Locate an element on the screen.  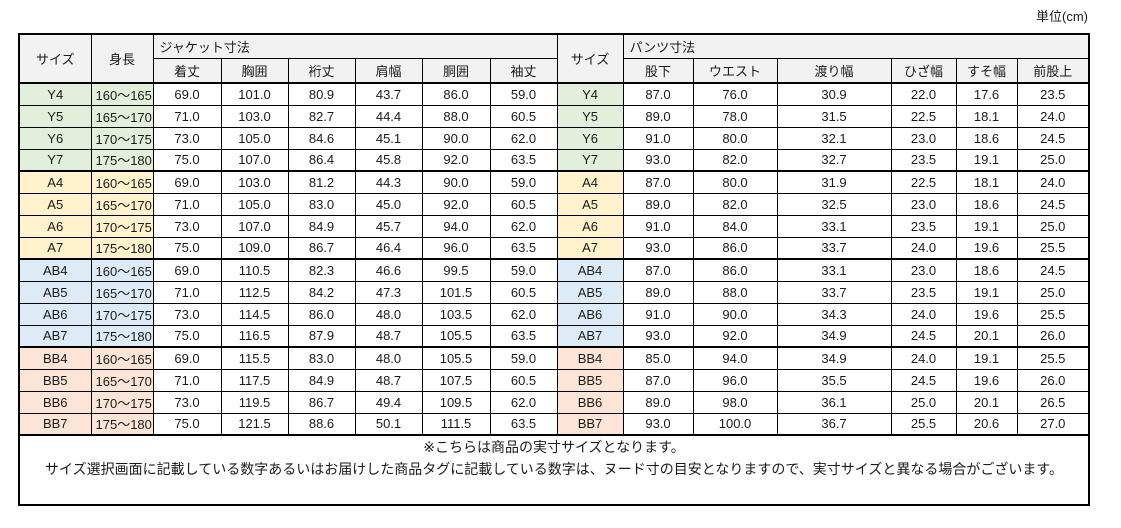
size-cell: A5 is located at coordinates (55, 204).